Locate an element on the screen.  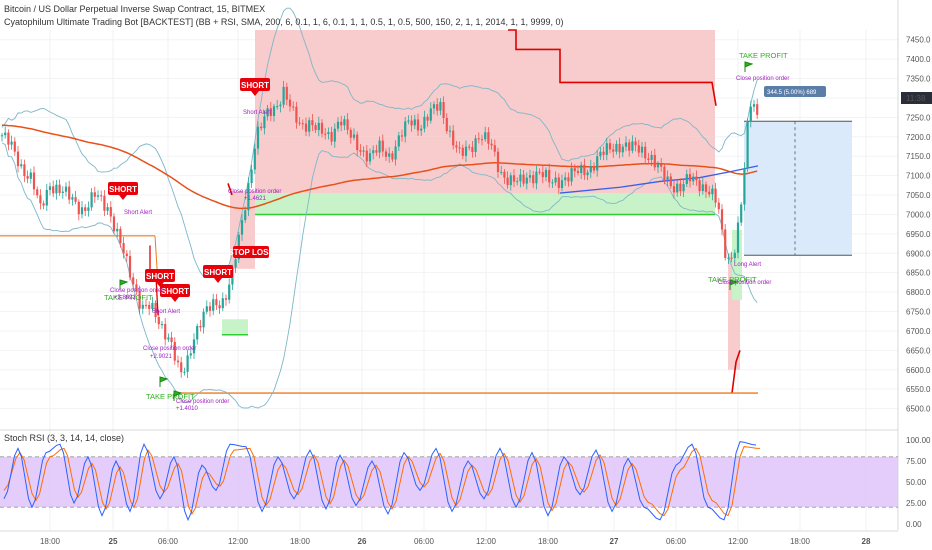
price-axis-bg is located at coordinates (915, 275).